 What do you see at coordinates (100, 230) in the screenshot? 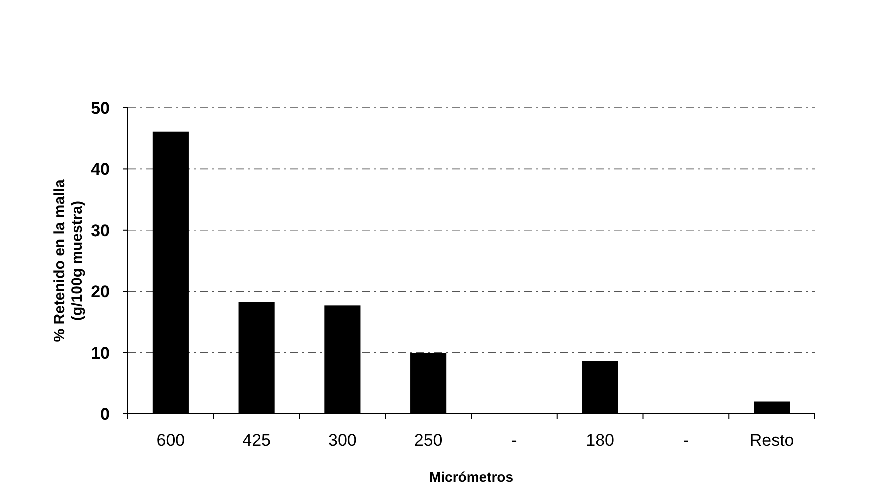
I see `y-tick-label: 30` at bounding box center [100, 230].